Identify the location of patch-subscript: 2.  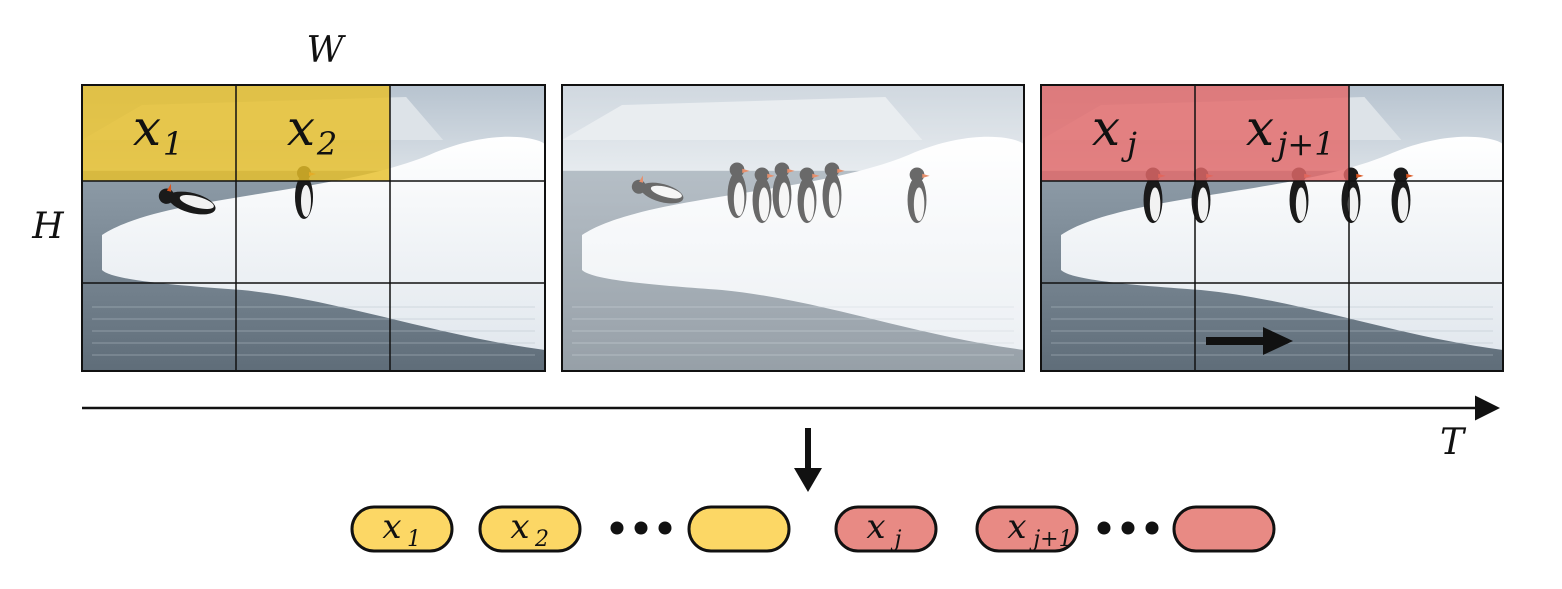
(326, 144).